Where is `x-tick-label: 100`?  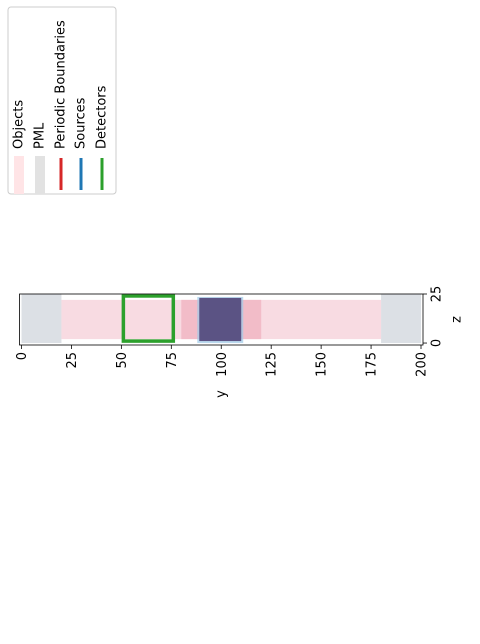 x-tick-label: 100 is located at coordinates (222, 364).